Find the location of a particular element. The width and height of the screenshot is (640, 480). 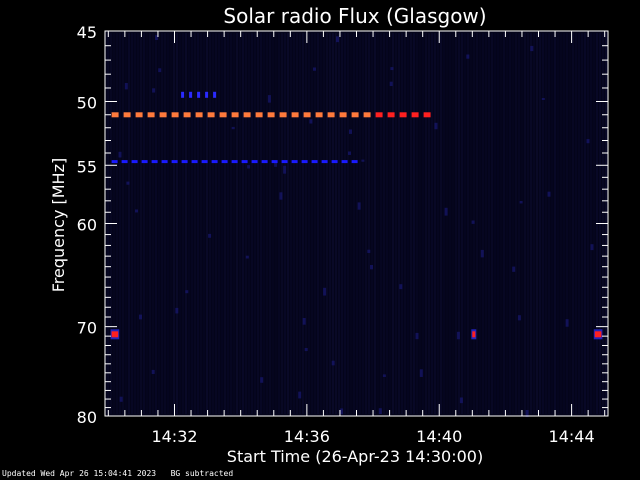

x-tick-label: 14:40 is located at coordinates (439, 436).